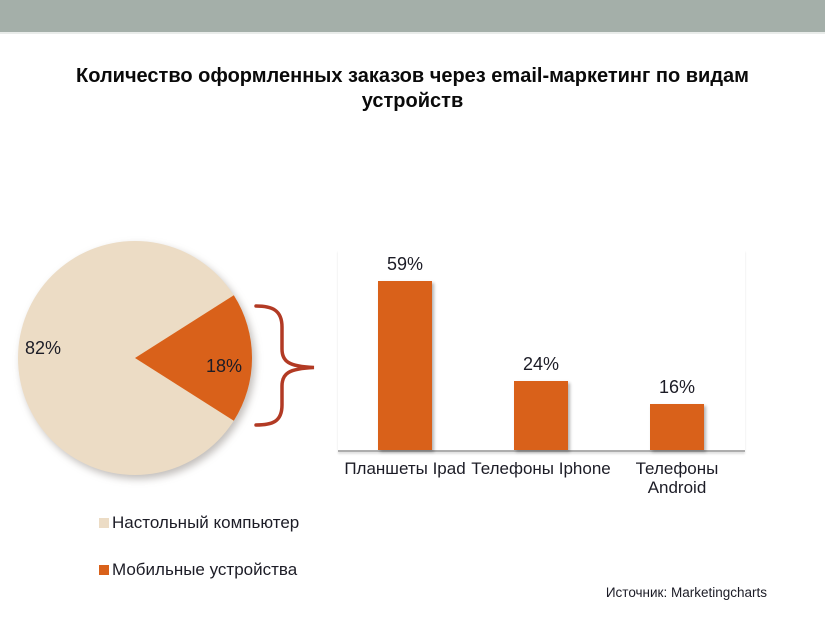  What do you see at coordinates (104, 570) in the screenshot?
I see `legend-swatch-mobile` at bounding box center [104, 570].